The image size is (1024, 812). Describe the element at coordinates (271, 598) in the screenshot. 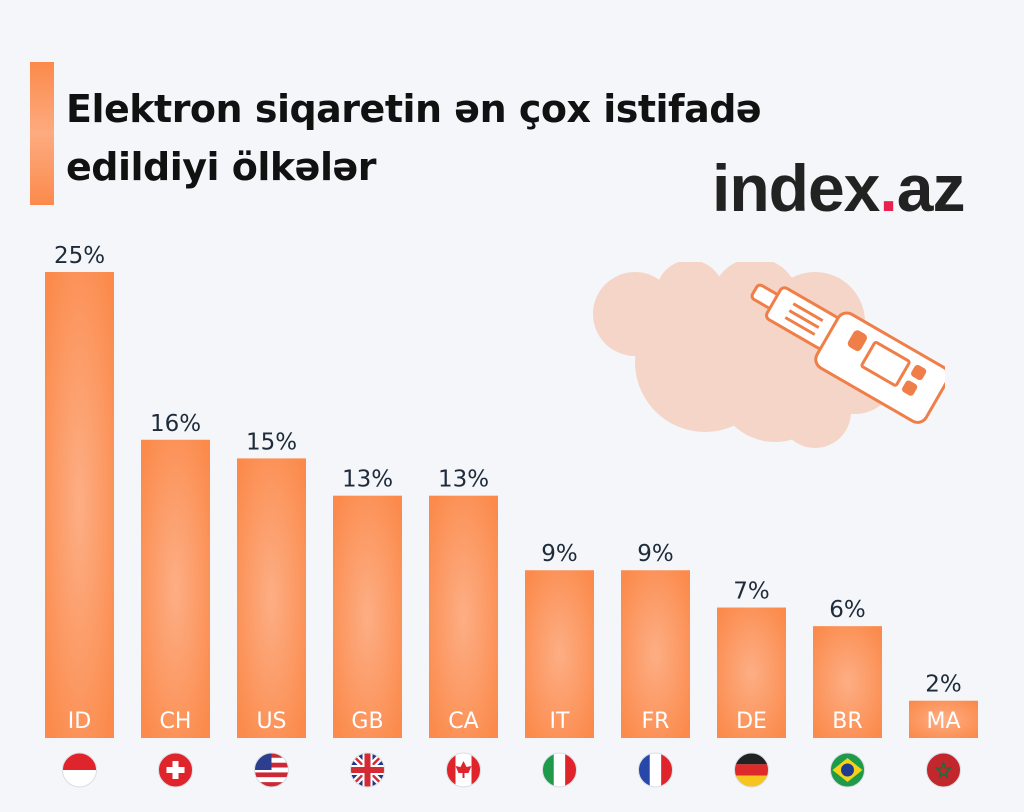

I see `bar-us` at that location.